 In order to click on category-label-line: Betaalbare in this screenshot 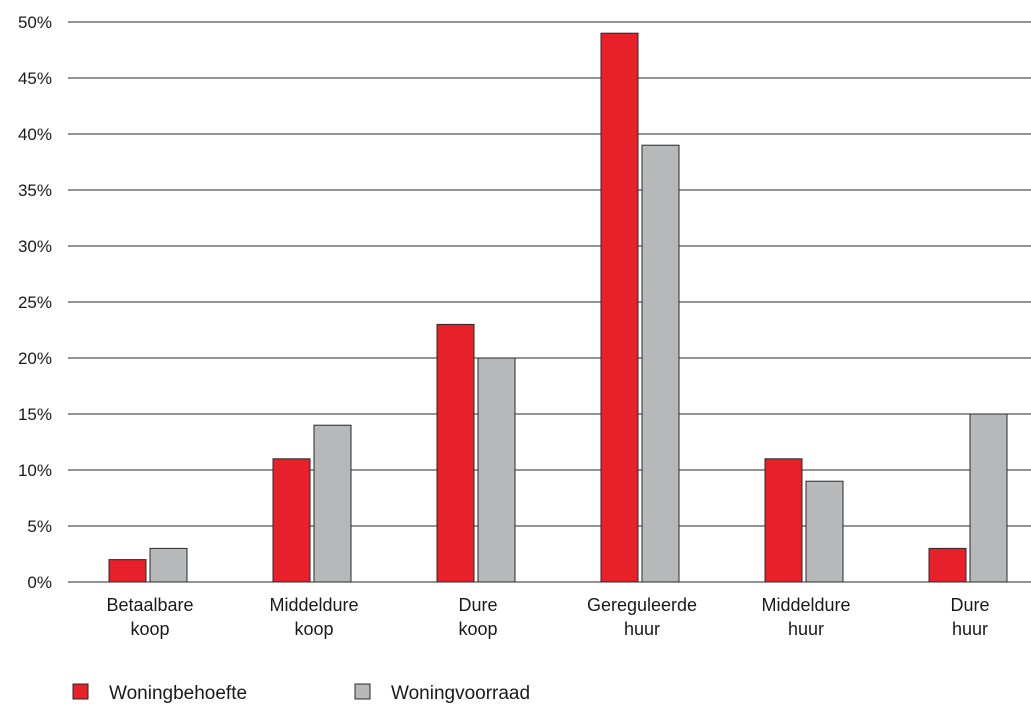, I will do `click(149, 605)`.